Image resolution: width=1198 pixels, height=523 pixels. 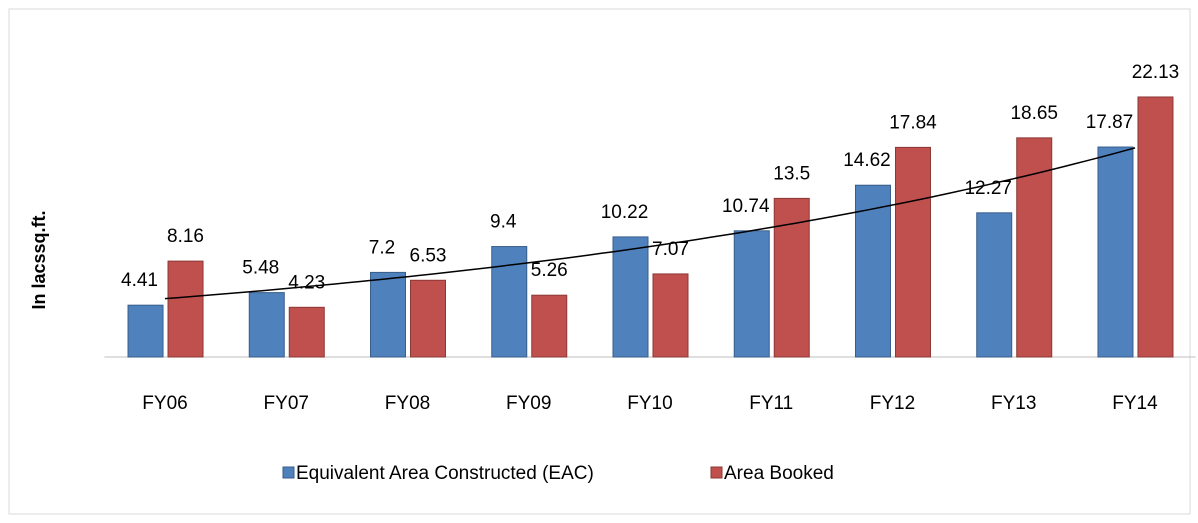 I want to click on data-label: 4.41, so click(x=139, y=280).